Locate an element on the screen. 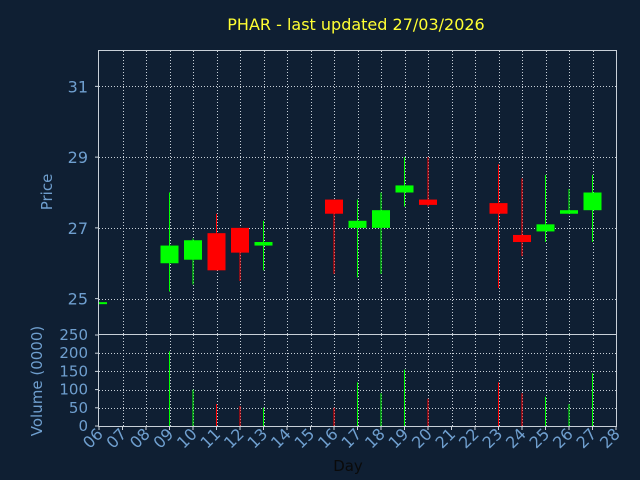 The width and height of the screenshot is (640, 480). volume-tick-label: 150 is located at coordinates (73, 371).